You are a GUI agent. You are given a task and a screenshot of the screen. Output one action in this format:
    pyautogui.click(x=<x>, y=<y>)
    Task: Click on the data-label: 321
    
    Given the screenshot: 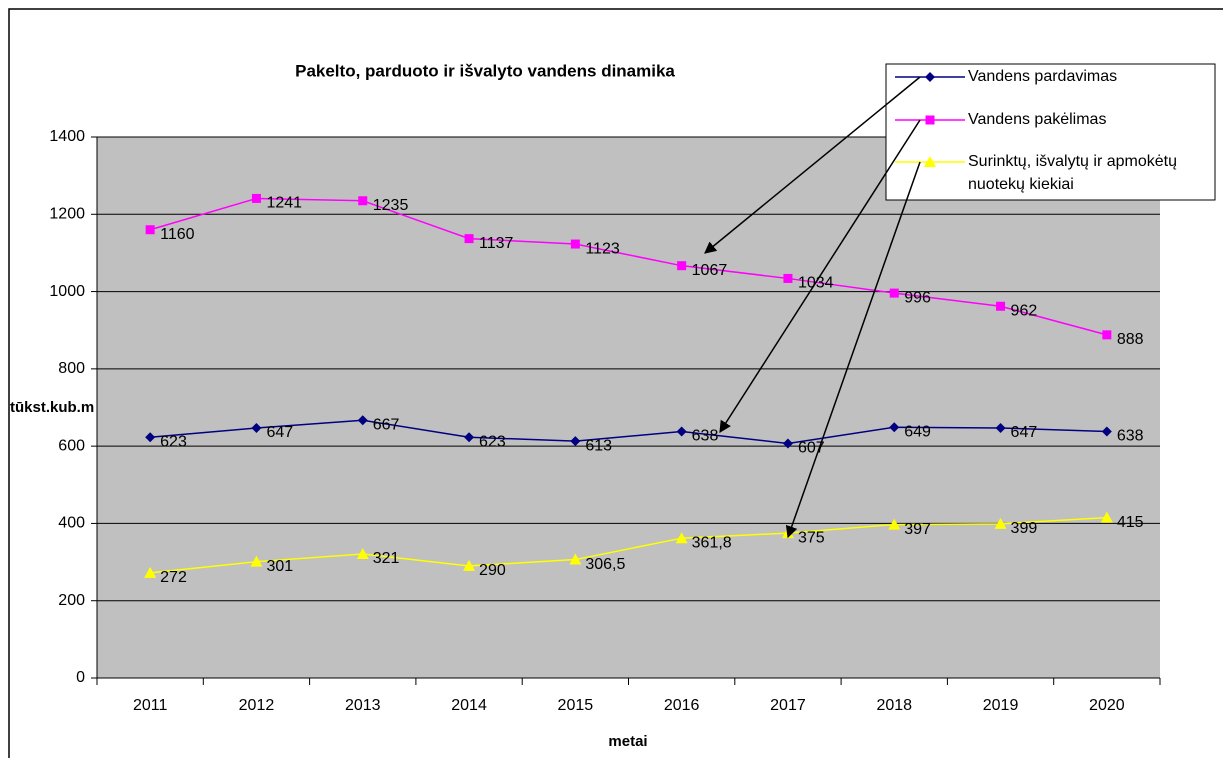 What is the action you would take?
    pyautogui.click(x=386, y=558)
    